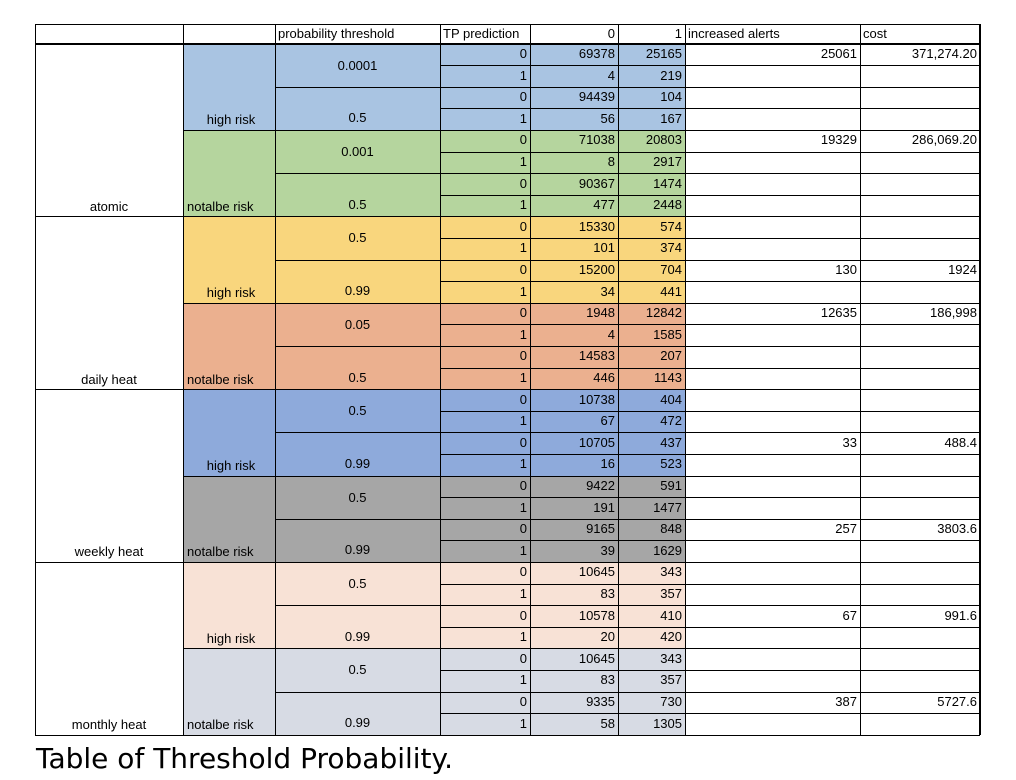 This screenshot has height=780, width=1016. What do you see at coordinates (574, 638) in the screenshot?
I see `count-0-cell: 20` at bounding box center [574, 638].